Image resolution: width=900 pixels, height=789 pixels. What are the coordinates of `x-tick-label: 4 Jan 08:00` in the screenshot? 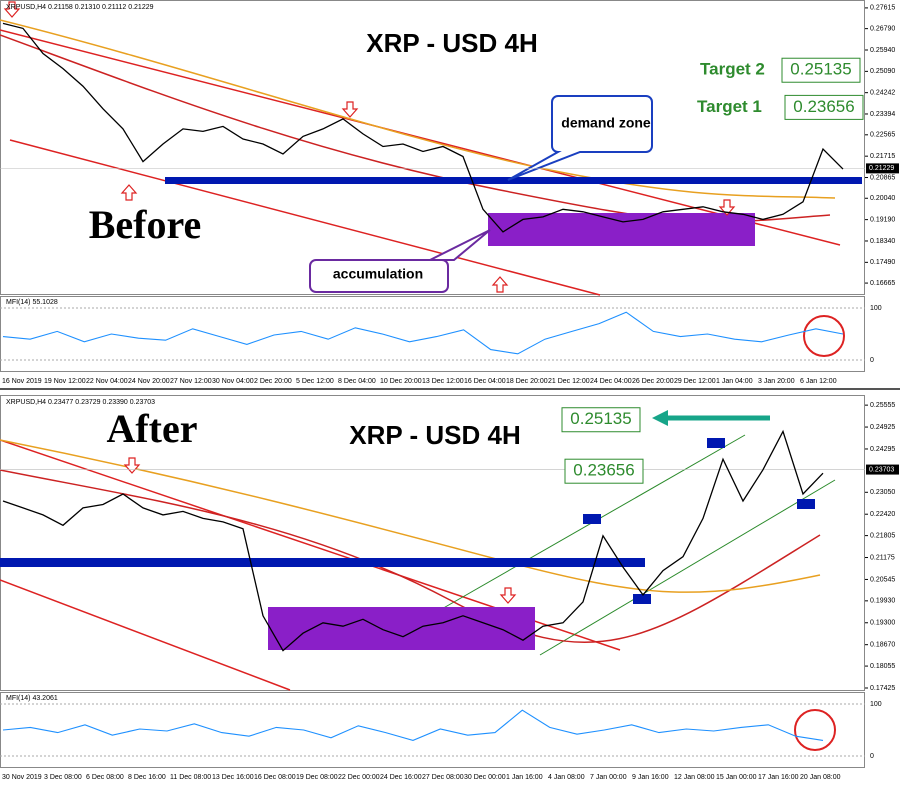 It's located at (566, 777).